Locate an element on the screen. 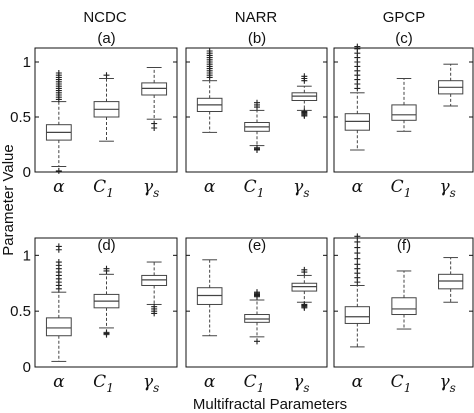  panel-f: (f) α C1 γs is located at coordinates (403, 314).